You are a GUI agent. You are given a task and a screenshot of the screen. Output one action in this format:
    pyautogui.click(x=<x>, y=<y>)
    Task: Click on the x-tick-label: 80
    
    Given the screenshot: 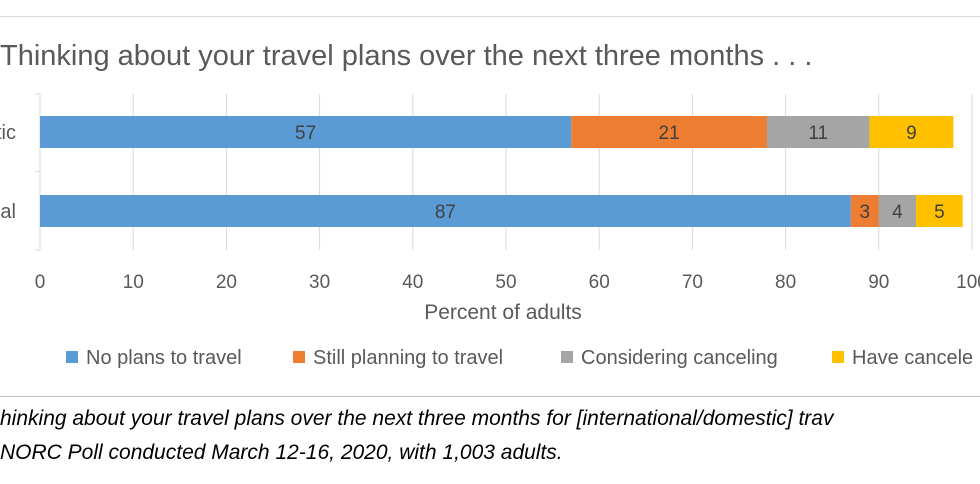 What is the action you would take?
    pyautogui.click(x=785, y=282)
    